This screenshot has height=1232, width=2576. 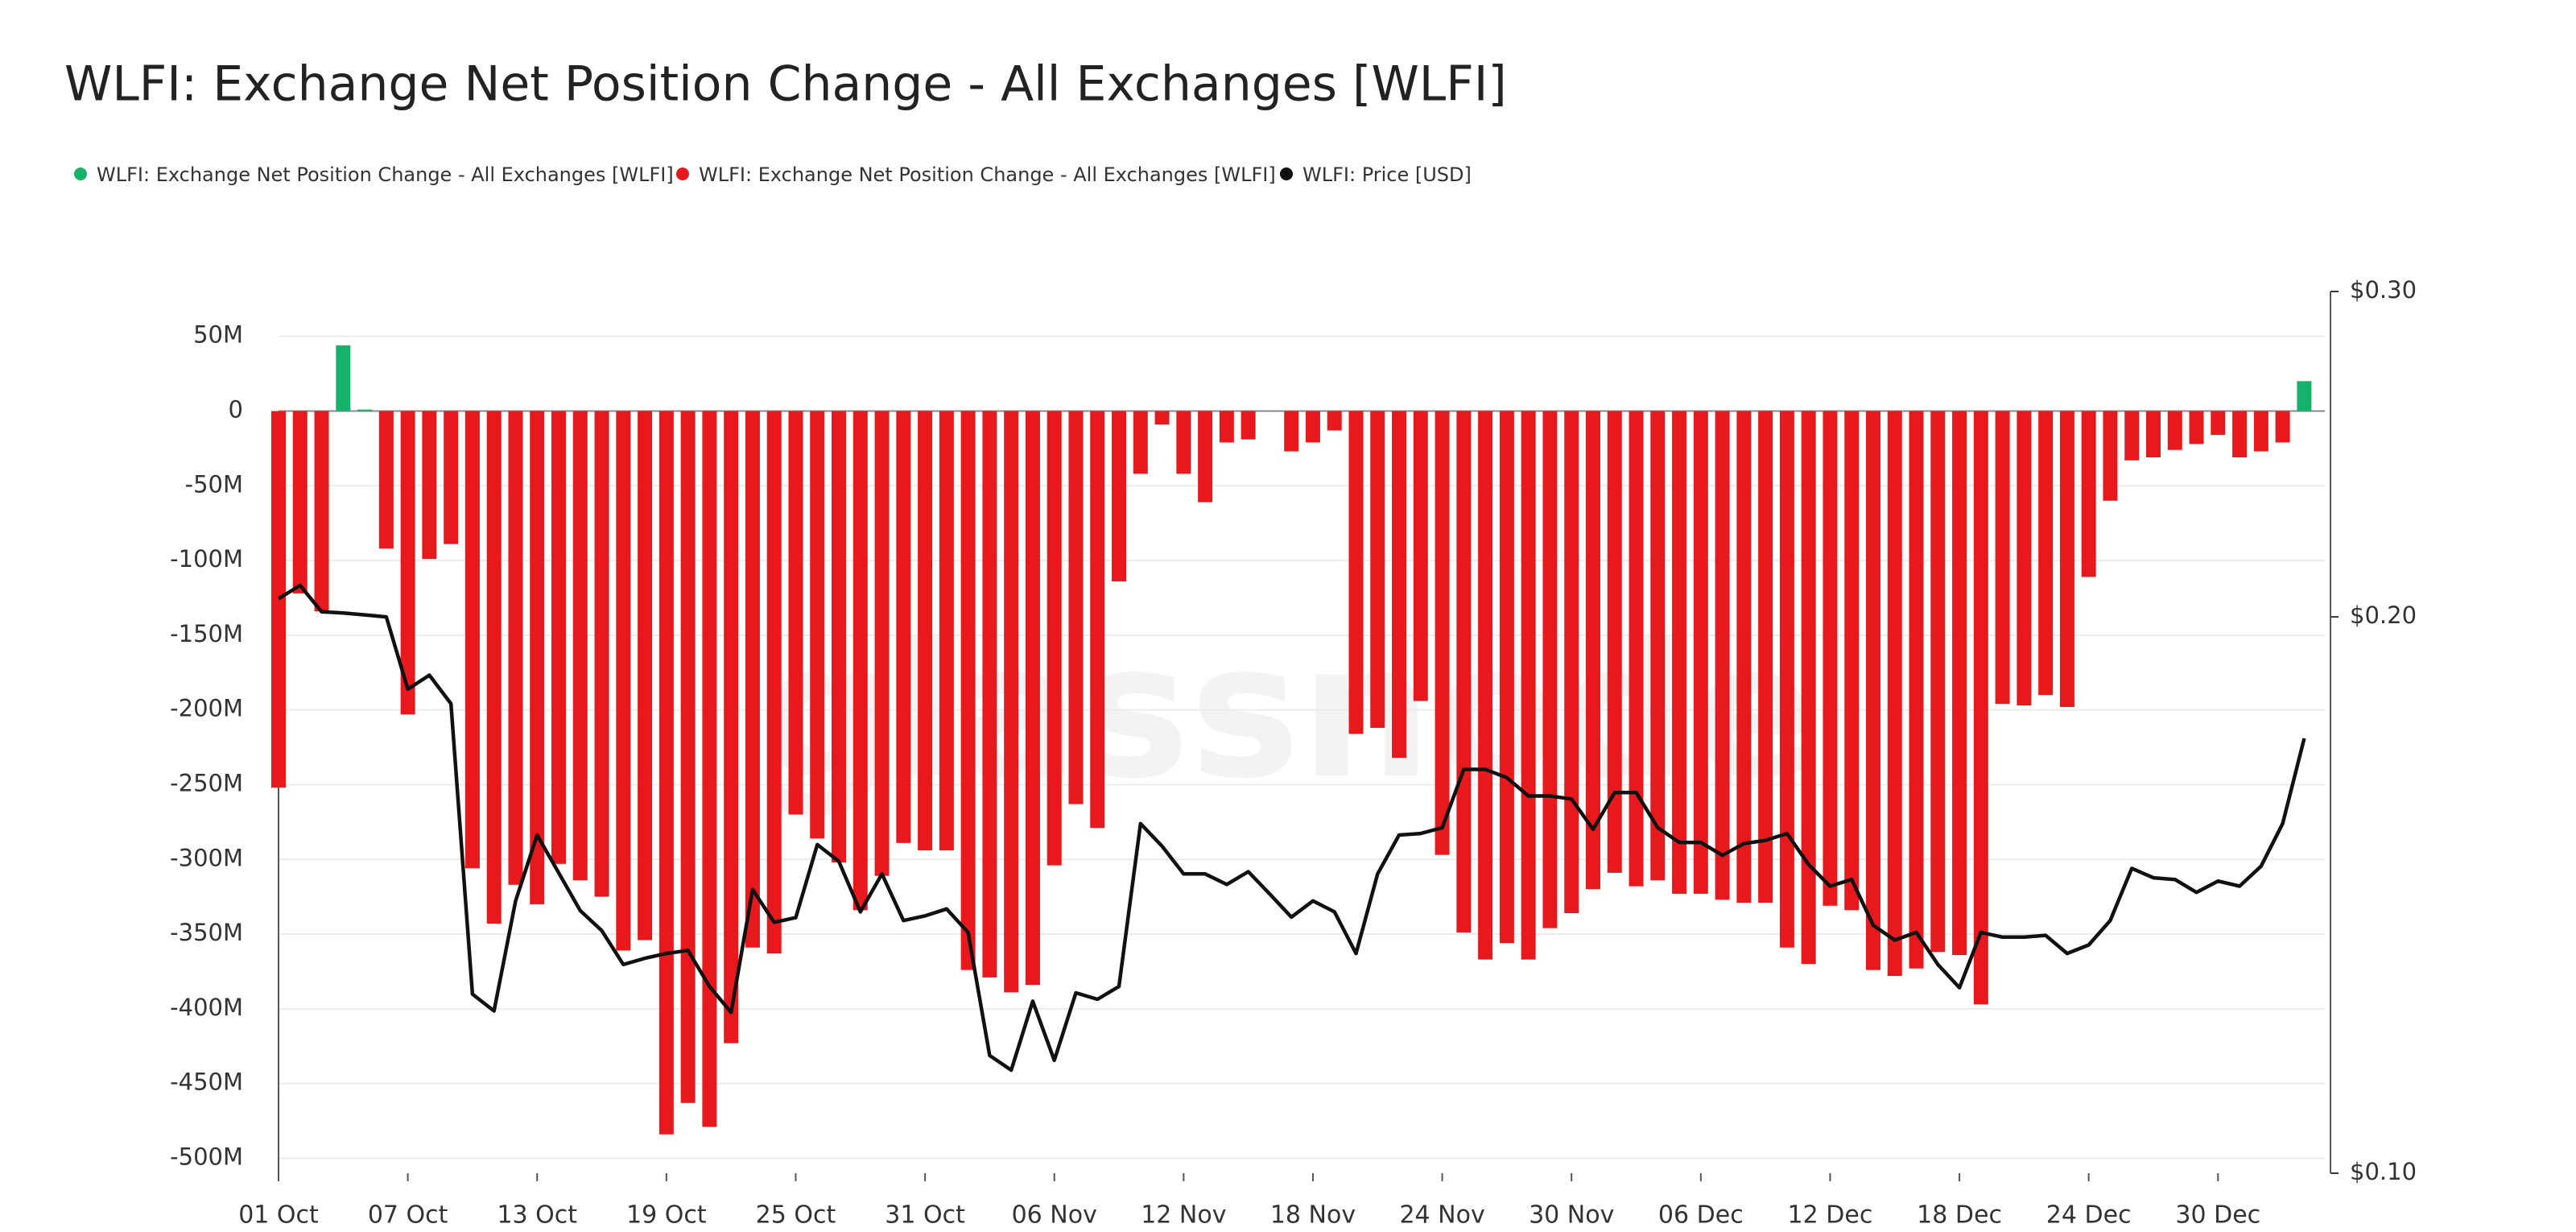 What do you see at coordinates (1054, 1215) in the screenshot?
I see `x-tick-label: 06 Nov` at bounding box center [1054, 1215].